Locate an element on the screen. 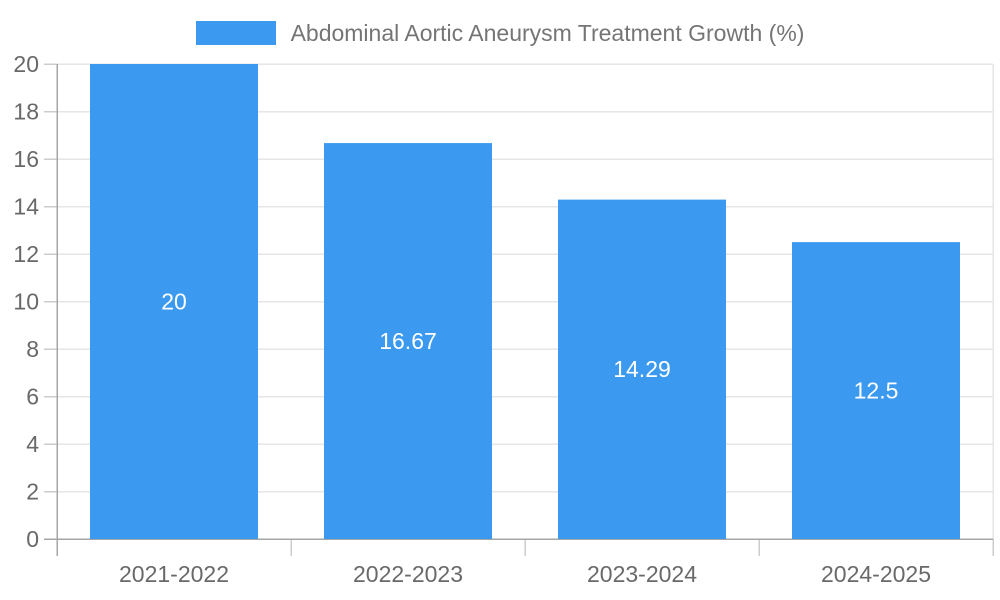  bar-value-label: 14.29 is located at coordinates (642, 369).